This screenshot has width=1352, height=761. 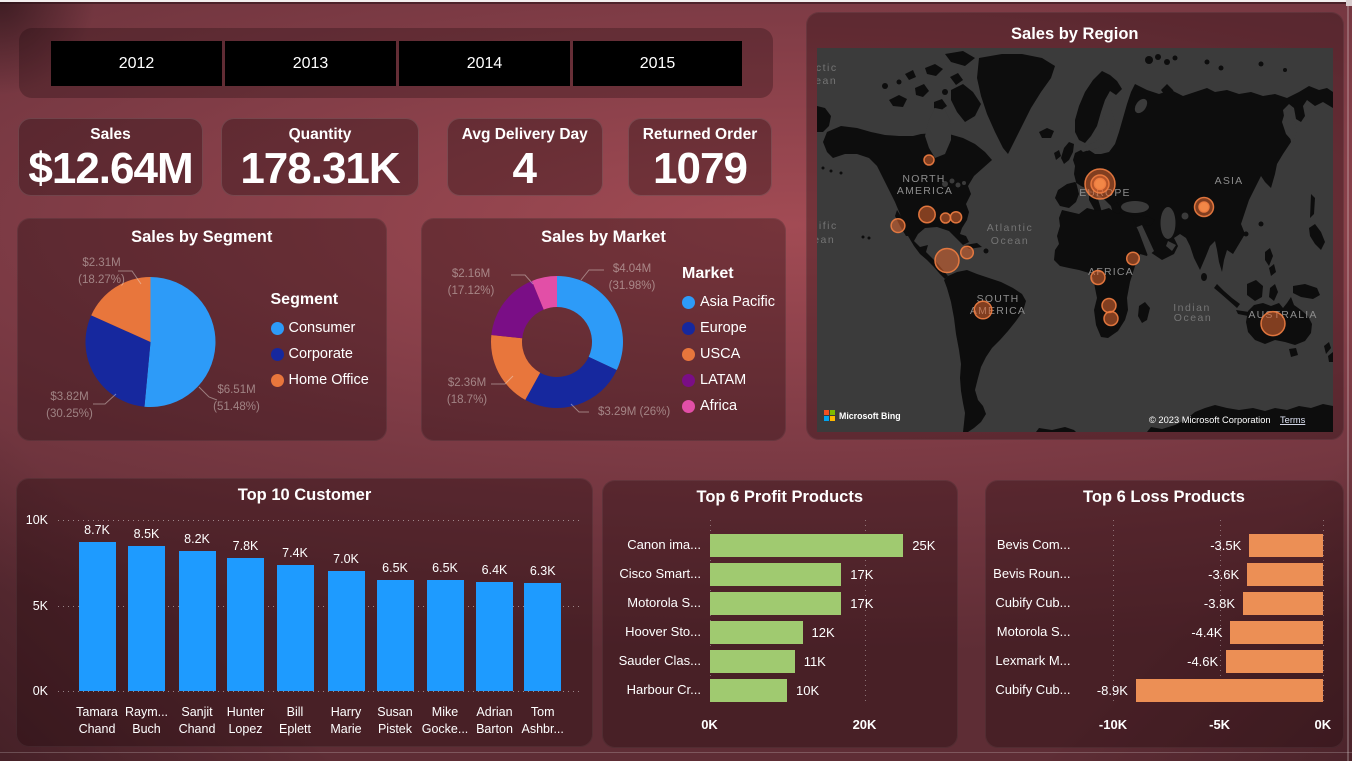 What do you see at coordinates (1010, 228) in the screenshot?
I see `svg-text: Atlantic` at bounding box center [1010, 228].